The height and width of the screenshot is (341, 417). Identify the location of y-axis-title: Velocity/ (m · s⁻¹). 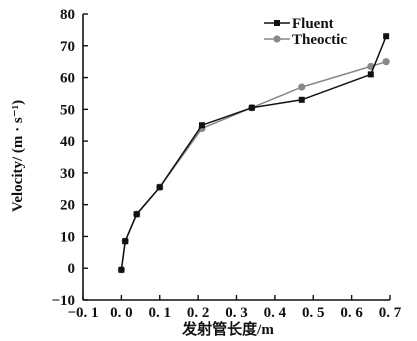
(18, 156).